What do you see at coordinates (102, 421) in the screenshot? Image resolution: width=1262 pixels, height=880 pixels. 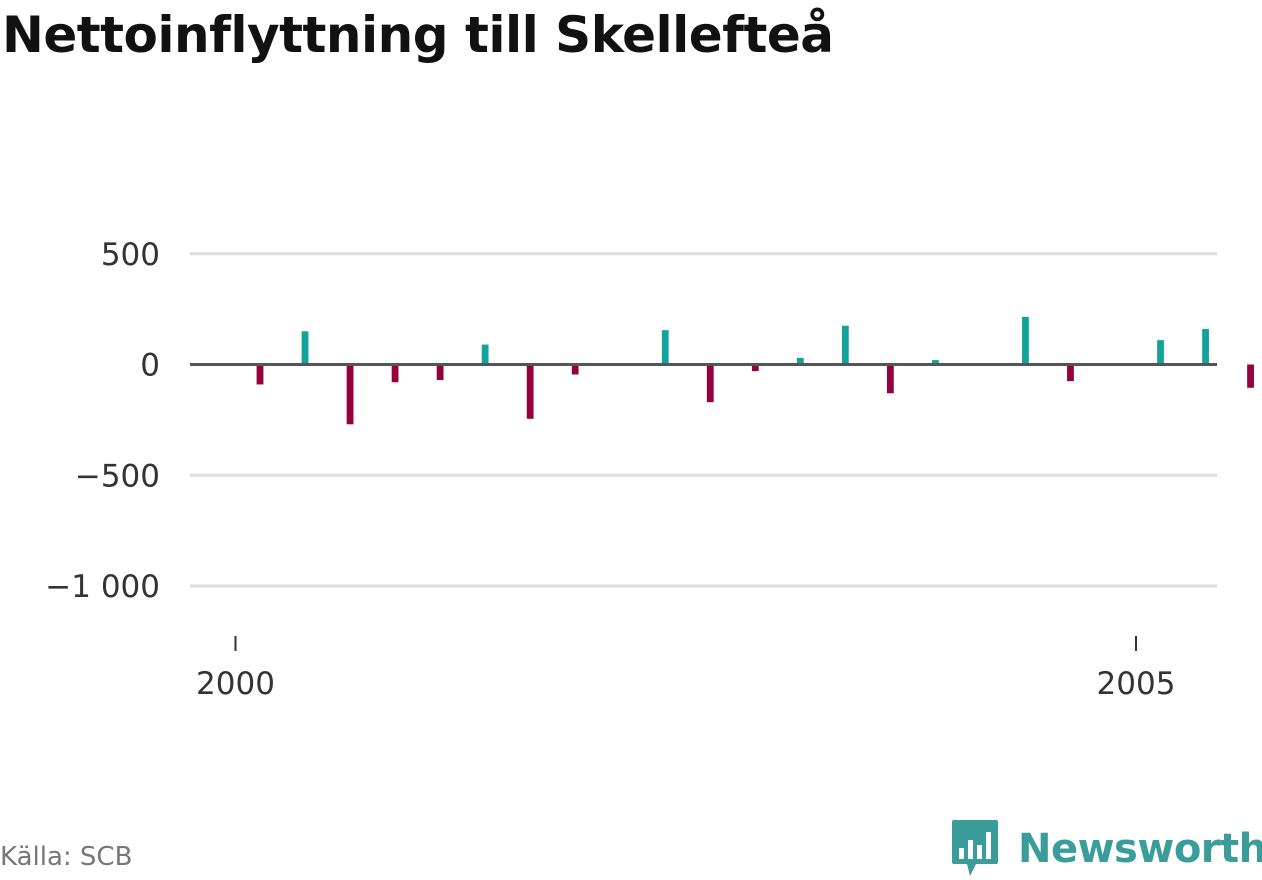 I see `y-axis: 500 0 −500 −1 000` at bounding box center [102, 421].